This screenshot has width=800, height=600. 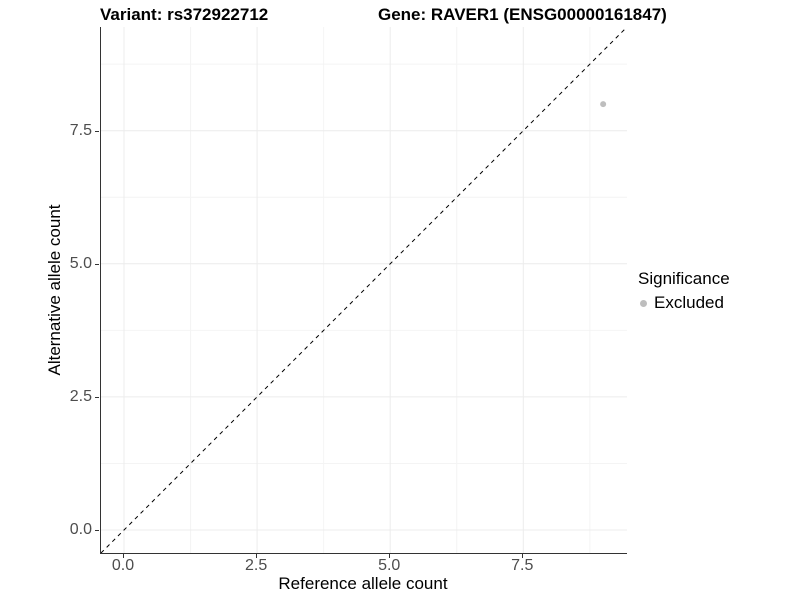 What do you see at coordinates (80, 529) in the screenshot?
I see `y-tick-label: 0.0` at bounding box center [80, 529].